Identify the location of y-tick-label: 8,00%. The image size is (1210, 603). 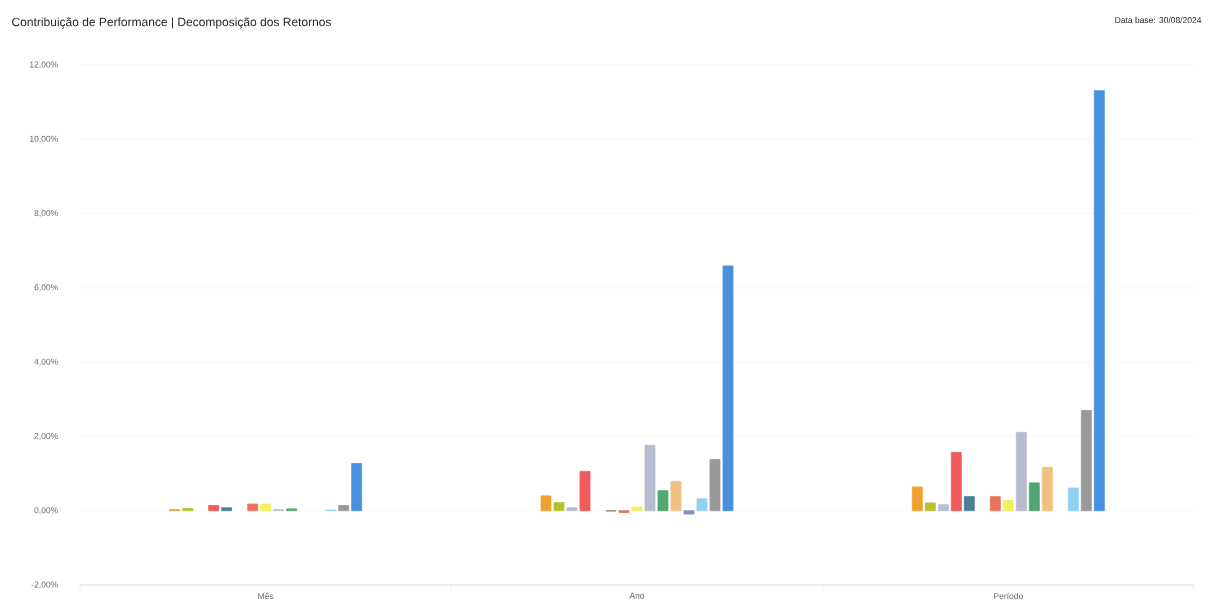
(46, 214).